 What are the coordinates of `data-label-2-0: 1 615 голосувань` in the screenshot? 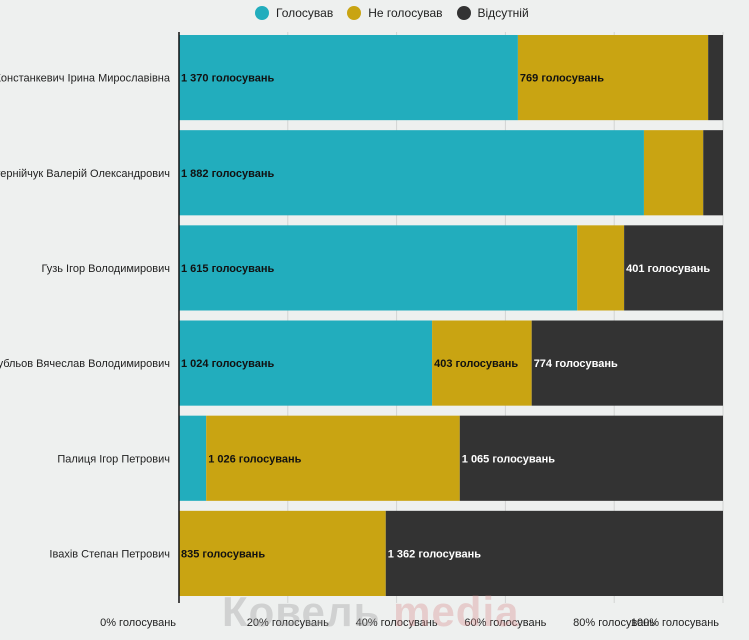 It's located at (227, 269).